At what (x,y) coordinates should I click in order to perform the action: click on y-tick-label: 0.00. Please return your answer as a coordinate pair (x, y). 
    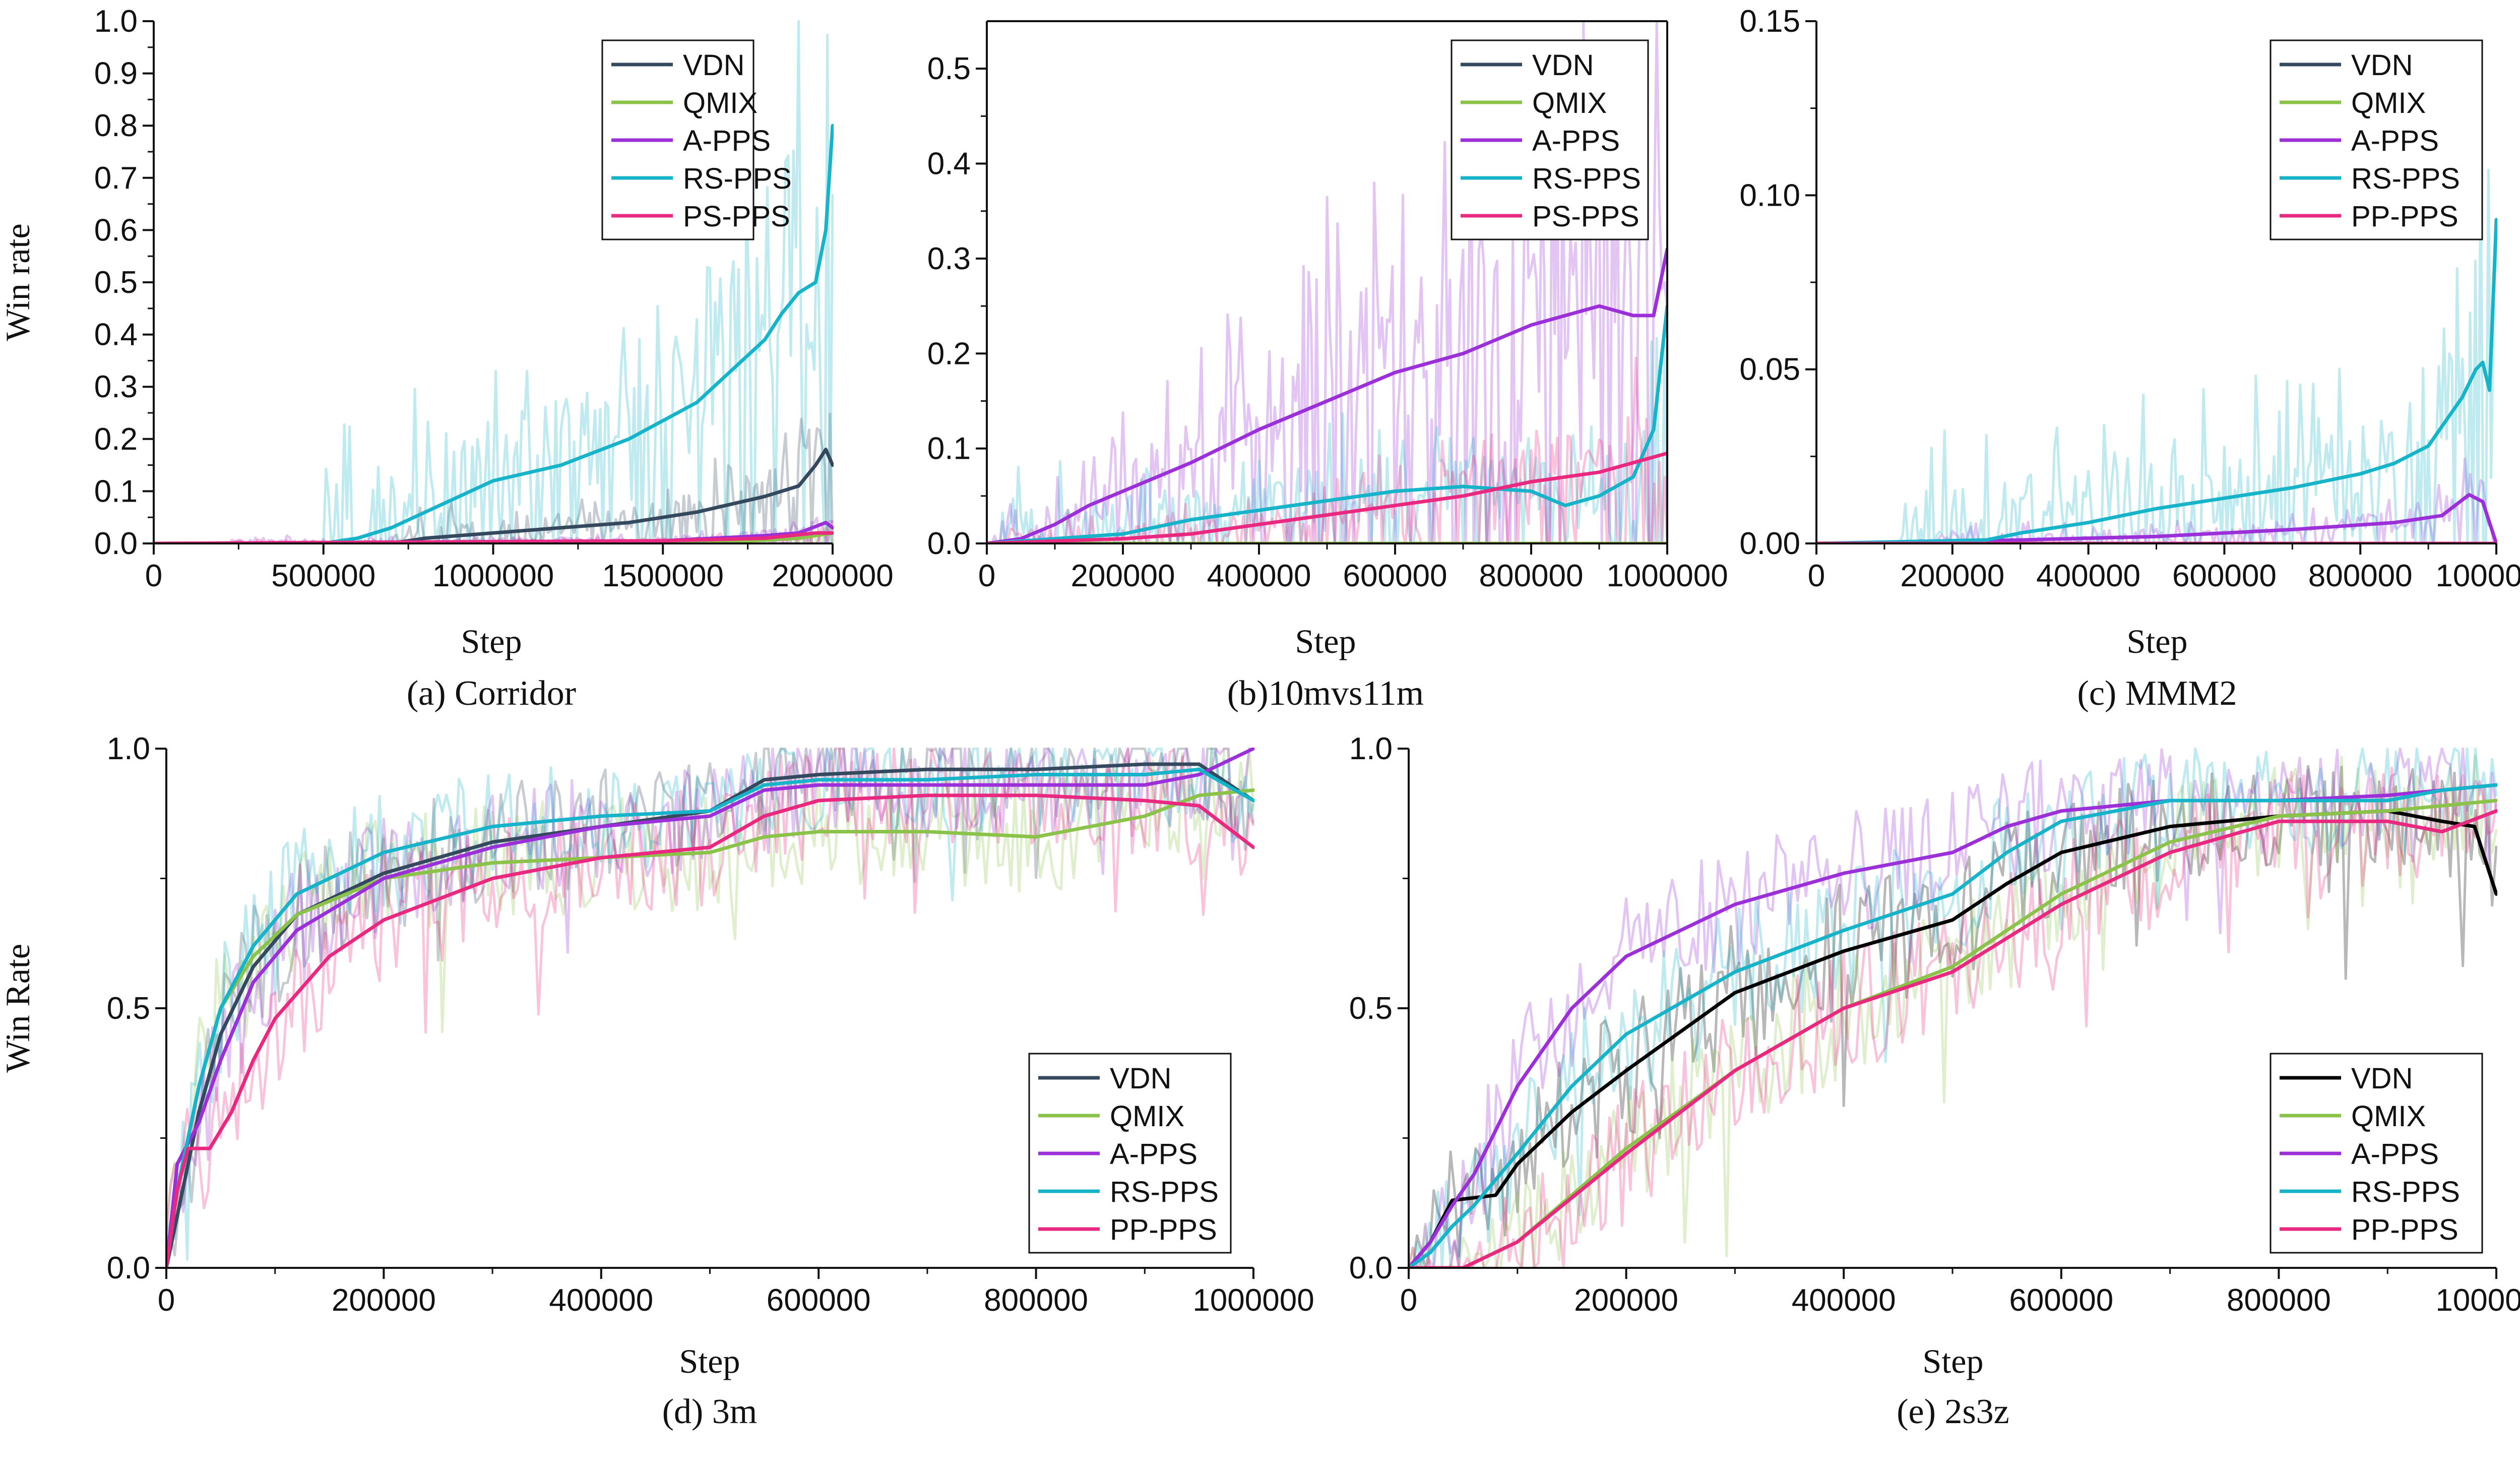
    Looking at the image, I should click on (1769, 543).